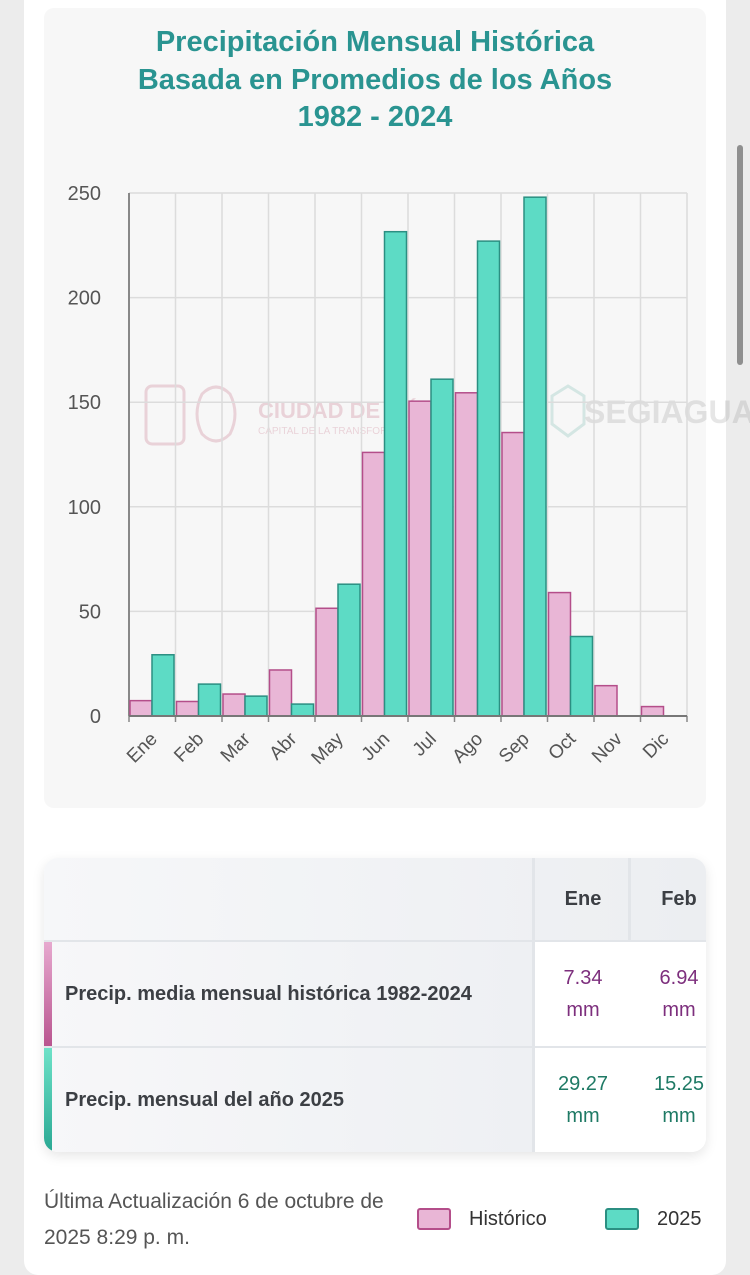 The height and width of the screenshot is (1275, 750). Describe the element at coordinates (395, 473) in the screenshot. I see `bar-2025-jun` at that location.